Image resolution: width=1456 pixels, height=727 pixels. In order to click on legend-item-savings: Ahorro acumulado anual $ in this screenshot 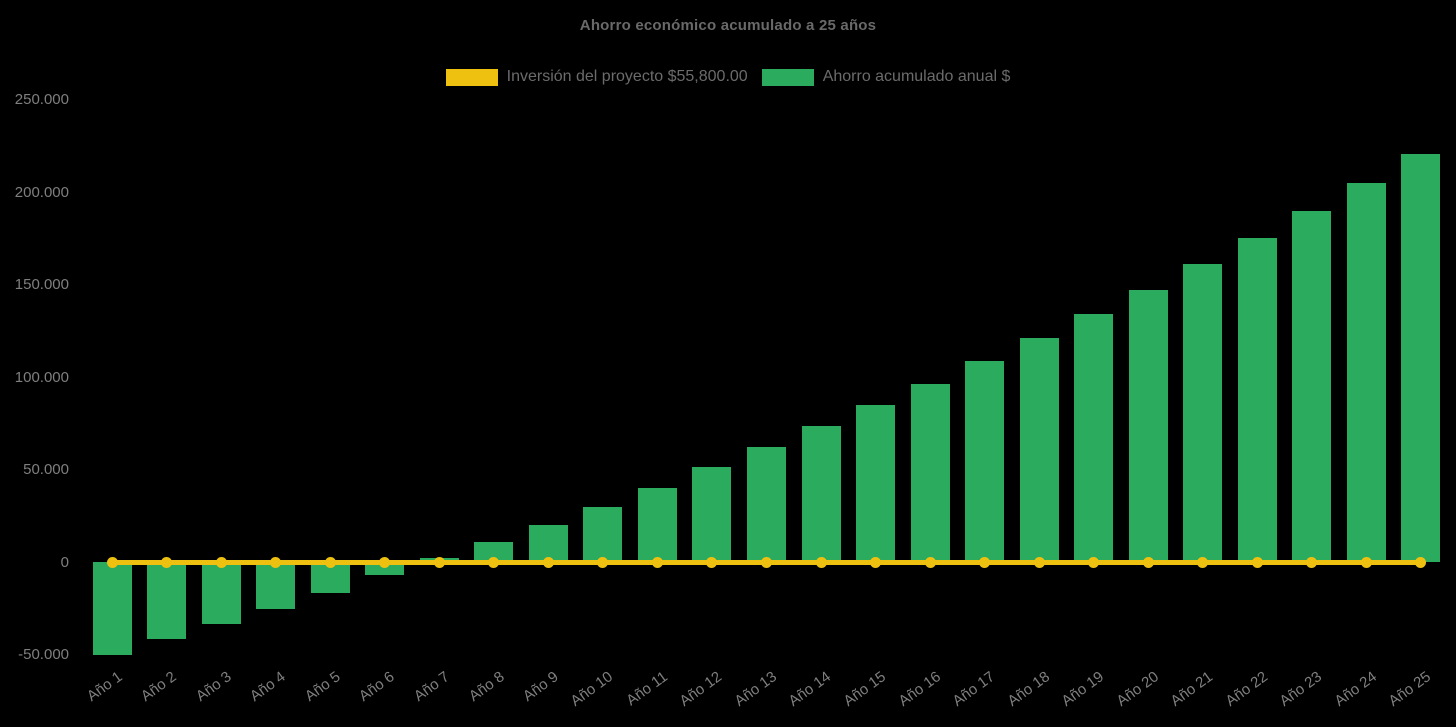, I will do `click(886, 77)`.